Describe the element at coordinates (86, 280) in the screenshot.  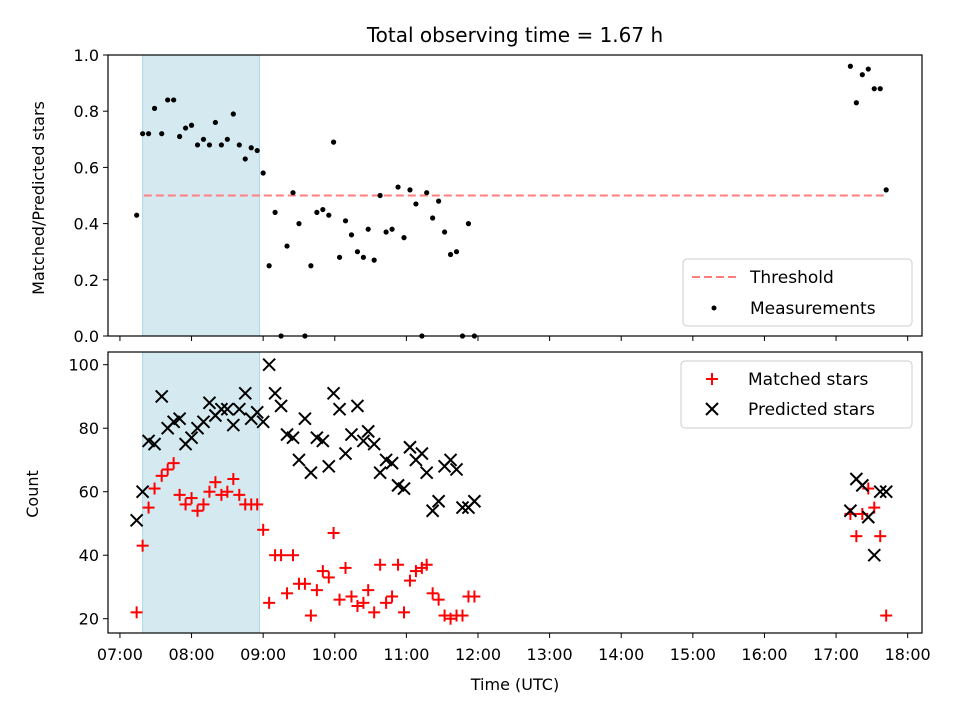
I see `y-tick-label: 0.2` at that location.